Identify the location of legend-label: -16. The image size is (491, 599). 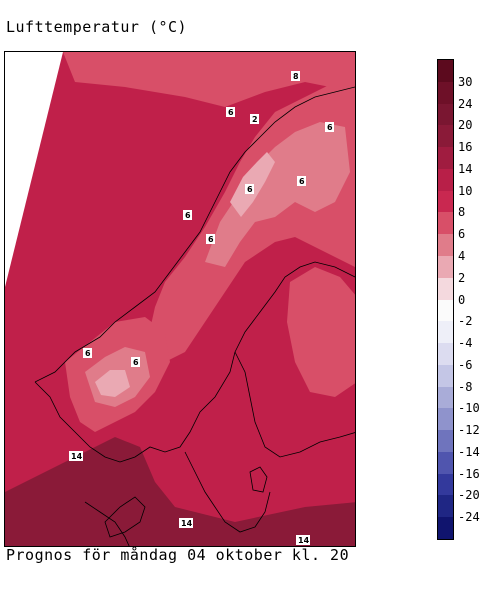
(469, 473).